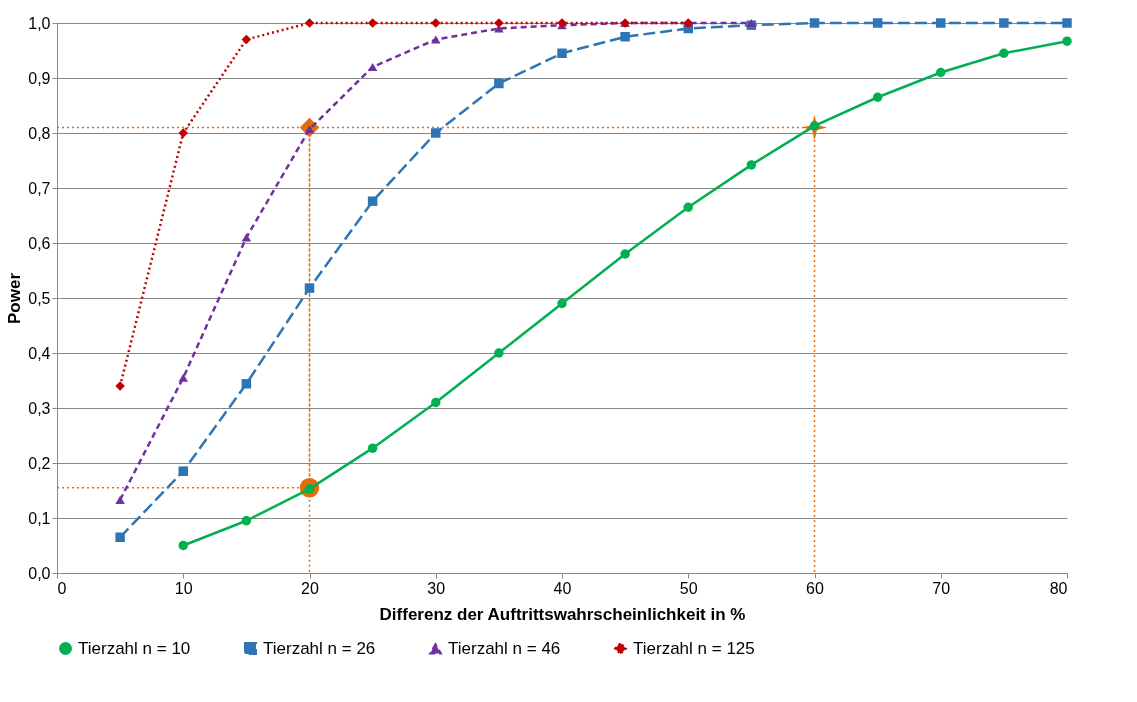 The image size is (1137, 702). What do you see at coordinates (310, 588) in the screenshot?
I see `x-tick-label: 20` at bounding box center [310, 588].